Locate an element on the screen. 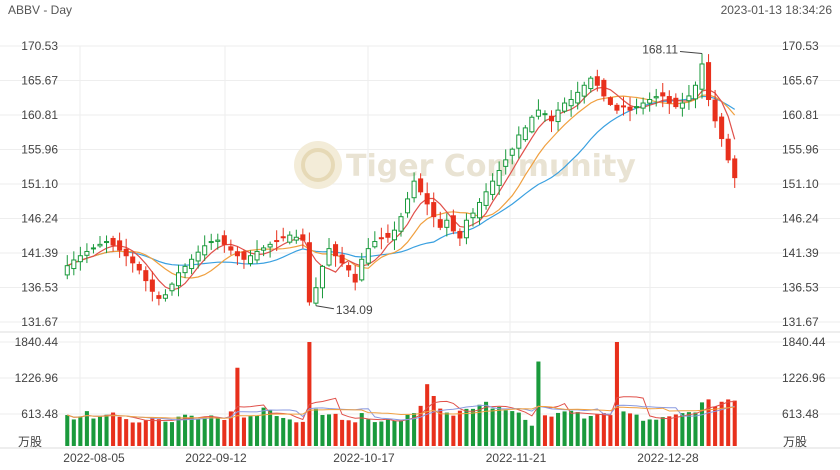 The height and width of the screenshot is (470, 840). low-pointer is located at coordinates (325, 307).